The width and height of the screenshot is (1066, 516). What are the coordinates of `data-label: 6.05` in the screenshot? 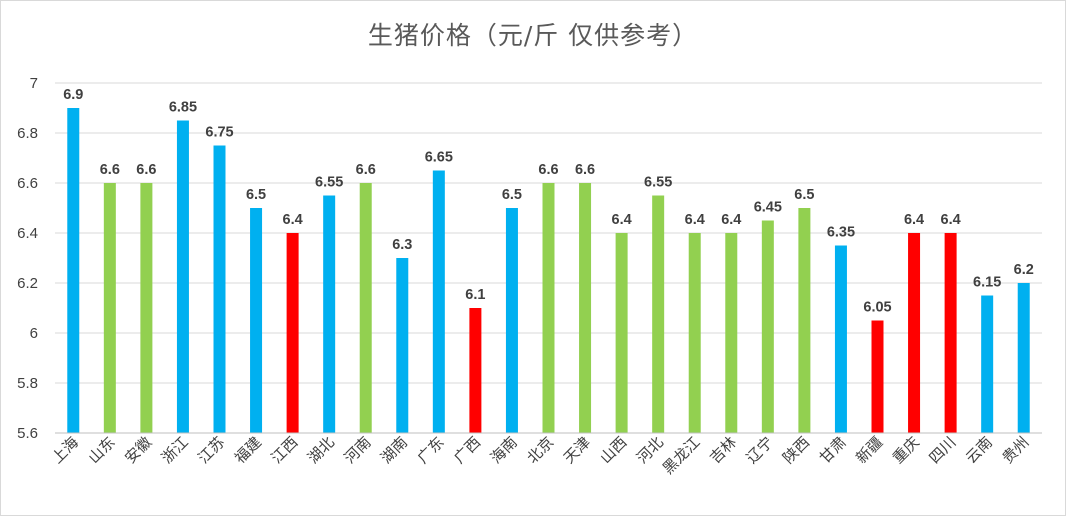 It's located at (877, 308).